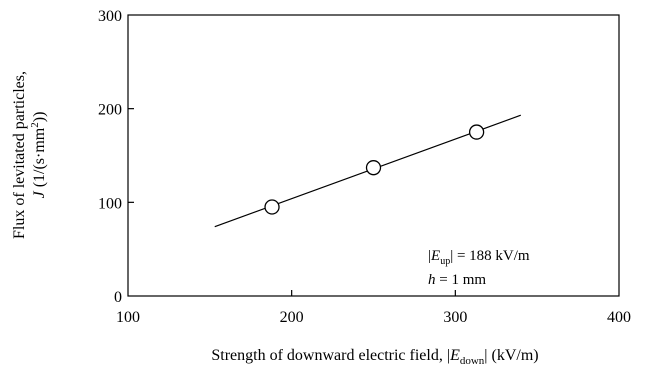  What do you see at coordinates (19, 155) in the screenshot?
I see `y-axis-label-line1: Flux of levitated particles,` at bounding box center [19, 155].